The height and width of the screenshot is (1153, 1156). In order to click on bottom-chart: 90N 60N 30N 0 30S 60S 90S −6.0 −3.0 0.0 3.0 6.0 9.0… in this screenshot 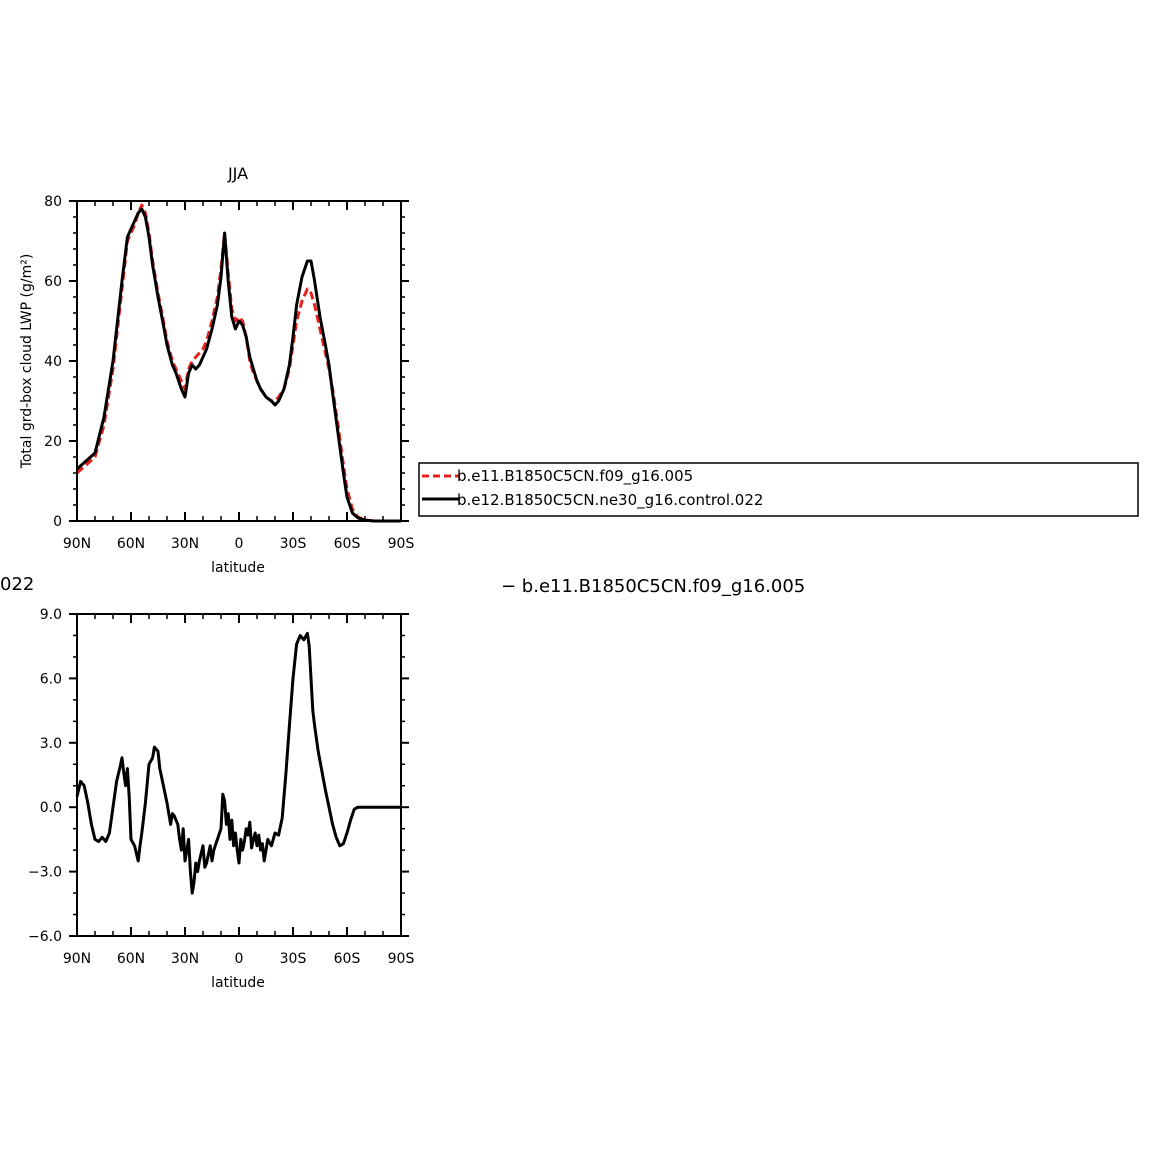, I will do `click(207, 799)`.